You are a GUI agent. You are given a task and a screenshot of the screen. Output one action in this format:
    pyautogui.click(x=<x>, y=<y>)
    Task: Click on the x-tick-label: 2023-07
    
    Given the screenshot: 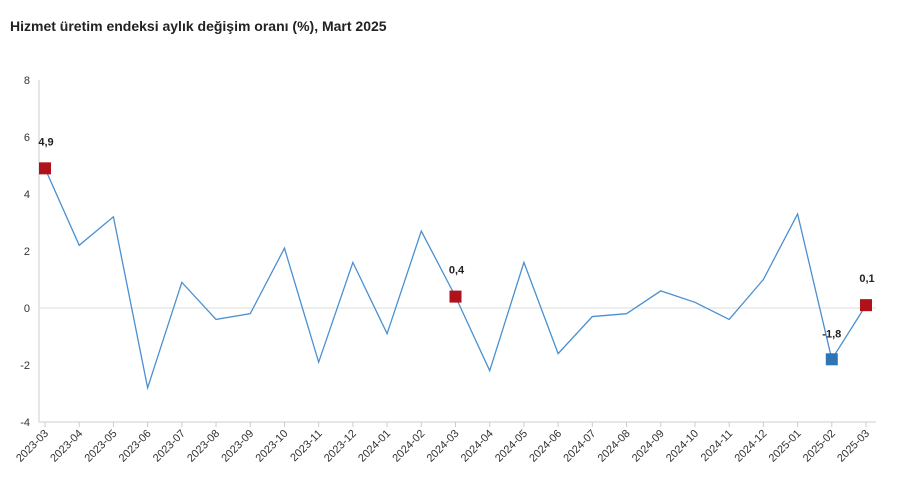 What is the action you would take?
    pyautogui.click(x=169, y=446)
    